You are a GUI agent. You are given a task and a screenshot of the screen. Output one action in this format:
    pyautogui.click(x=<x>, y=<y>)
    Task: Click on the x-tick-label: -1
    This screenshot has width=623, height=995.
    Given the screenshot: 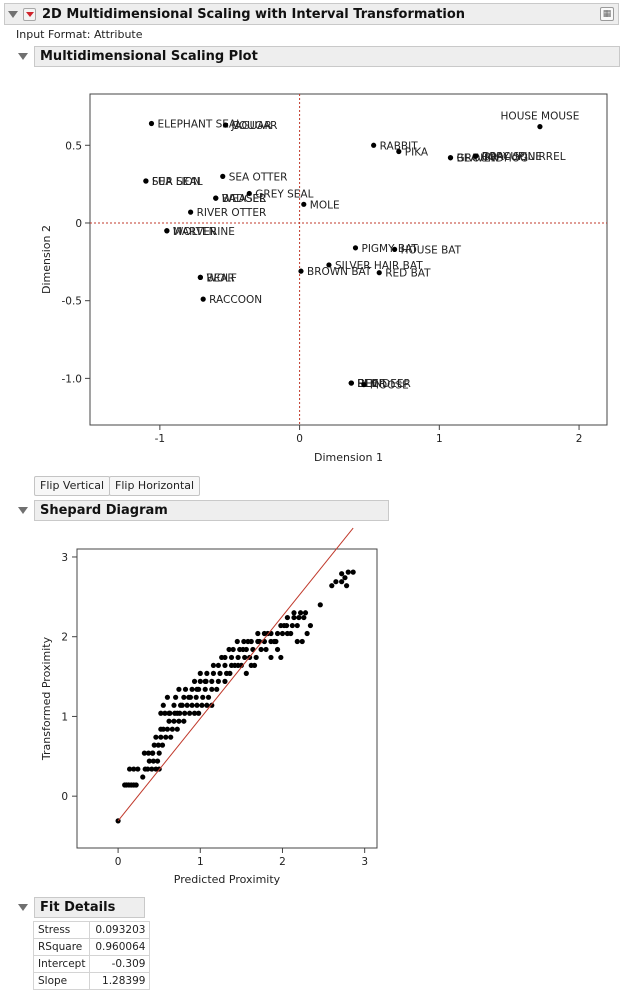 What is the action you would take?
    pyautogui.click(x=160, y=439)
    